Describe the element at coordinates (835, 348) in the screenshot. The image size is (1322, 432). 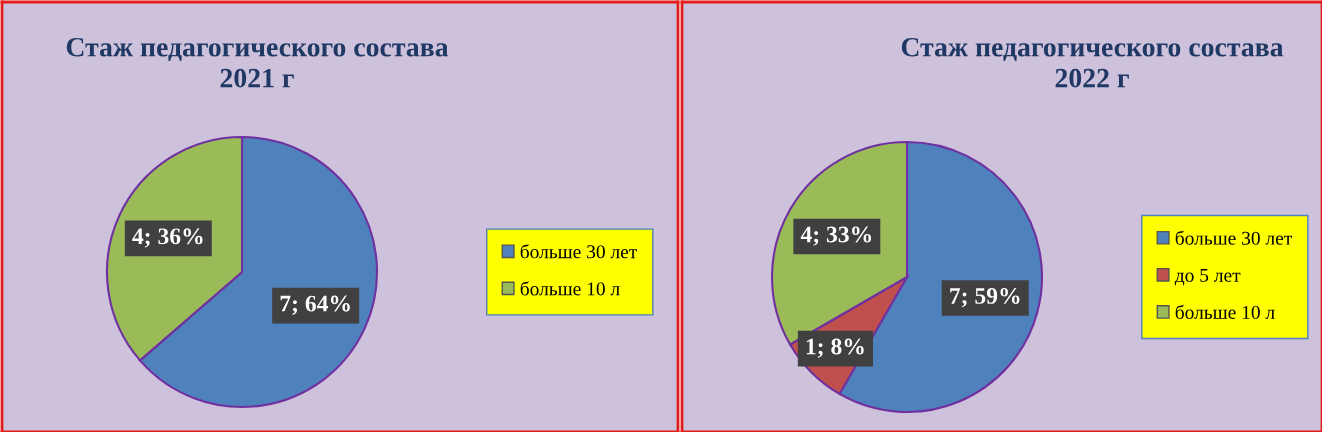
I see `data-label: 1; 8%` at that location.